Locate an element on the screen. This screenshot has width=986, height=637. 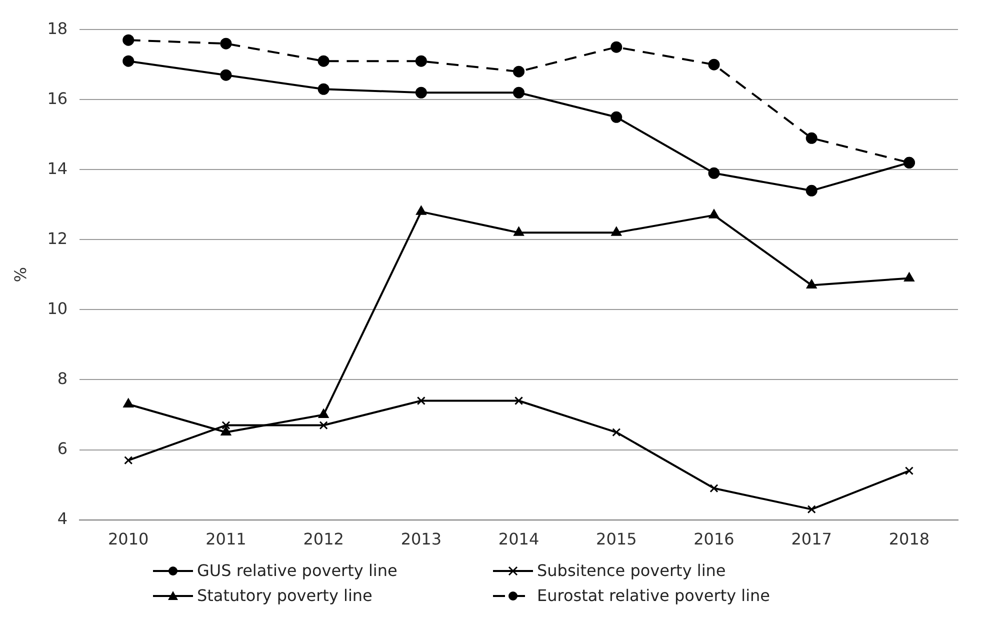
x-tick-label: 2014 is located at coordinates (519, 539).